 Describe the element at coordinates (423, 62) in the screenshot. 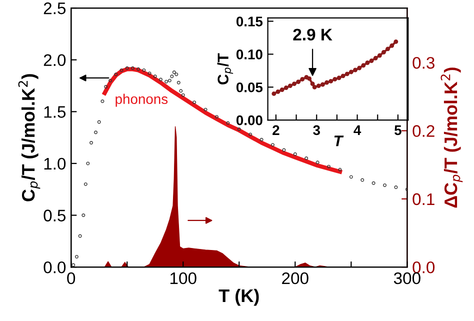

I see `y2-tick-label: 0.3` at that location.